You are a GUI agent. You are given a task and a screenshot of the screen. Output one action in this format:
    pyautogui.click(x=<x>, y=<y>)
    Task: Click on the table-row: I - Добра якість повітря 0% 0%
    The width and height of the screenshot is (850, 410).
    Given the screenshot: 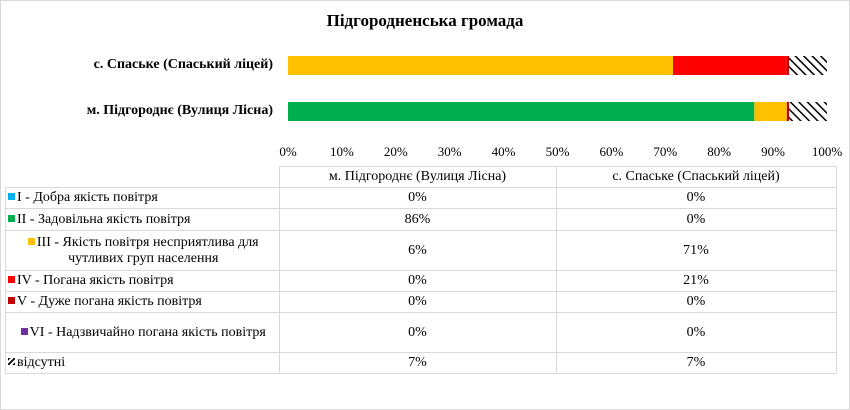 What is the action you would take?
    pyautogui.click(x=421, y=198)
    